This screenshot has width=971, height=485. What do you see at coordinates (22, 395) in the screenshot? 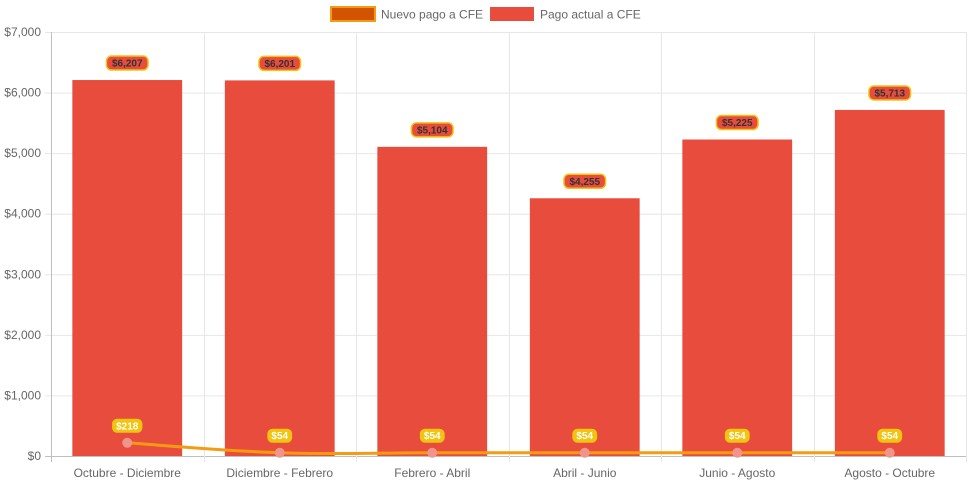
I see `y-tick-label: $1,000` at bounding box center [22, 395].